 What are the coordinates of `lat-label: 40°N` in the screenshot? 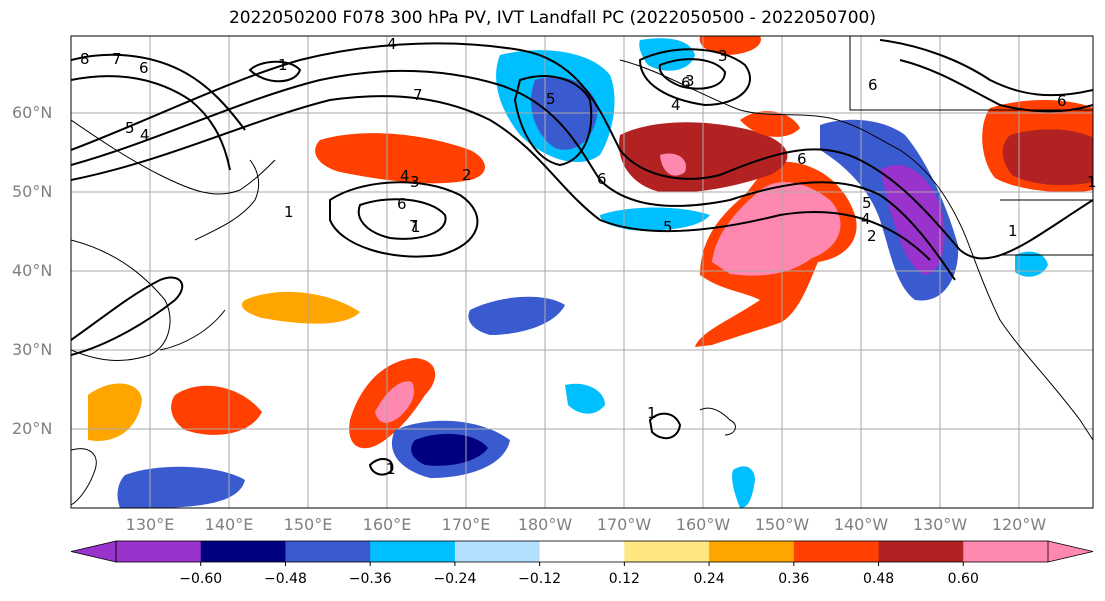 It's located at (32, 270).